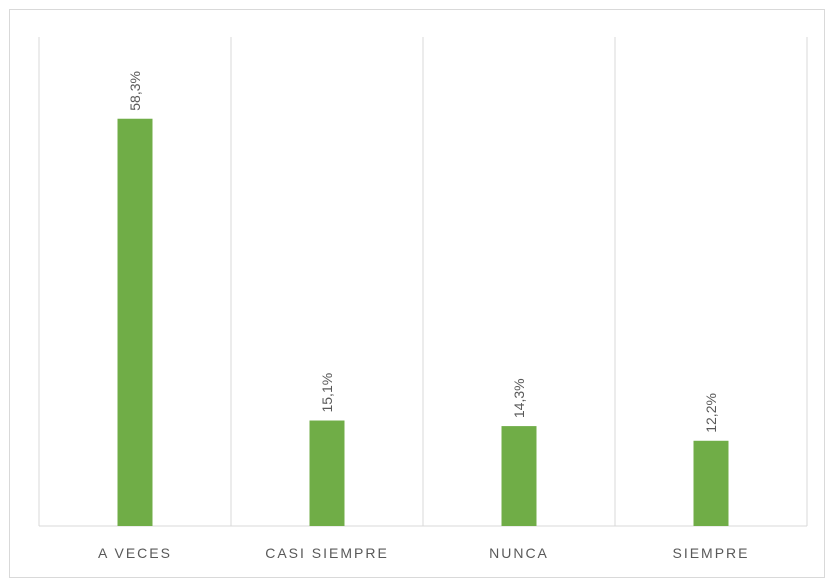 The image size is (825, 583). I want to click on data-label: 14,3%, so click(519, 398).